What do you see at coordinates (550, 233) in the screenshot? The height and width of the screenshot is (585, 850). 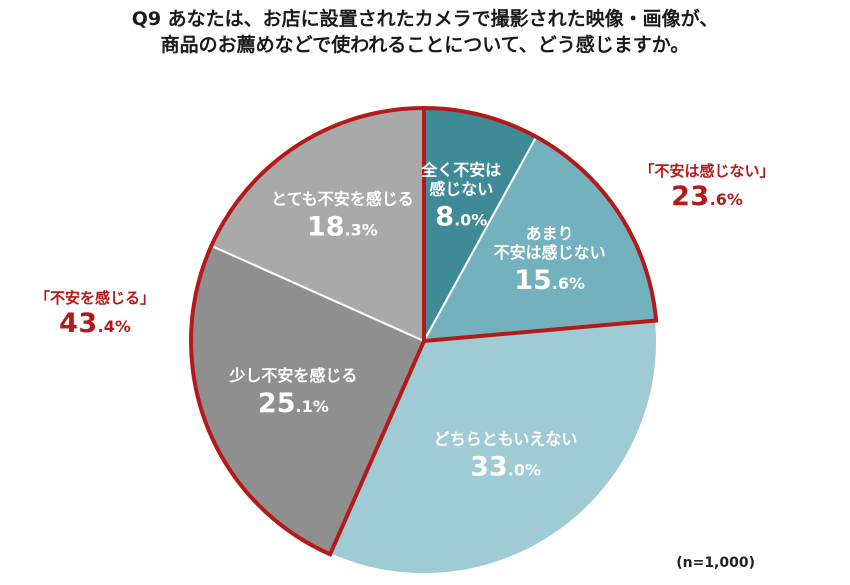 I see `slice-label: あまり` at bounding box center [550, 233].